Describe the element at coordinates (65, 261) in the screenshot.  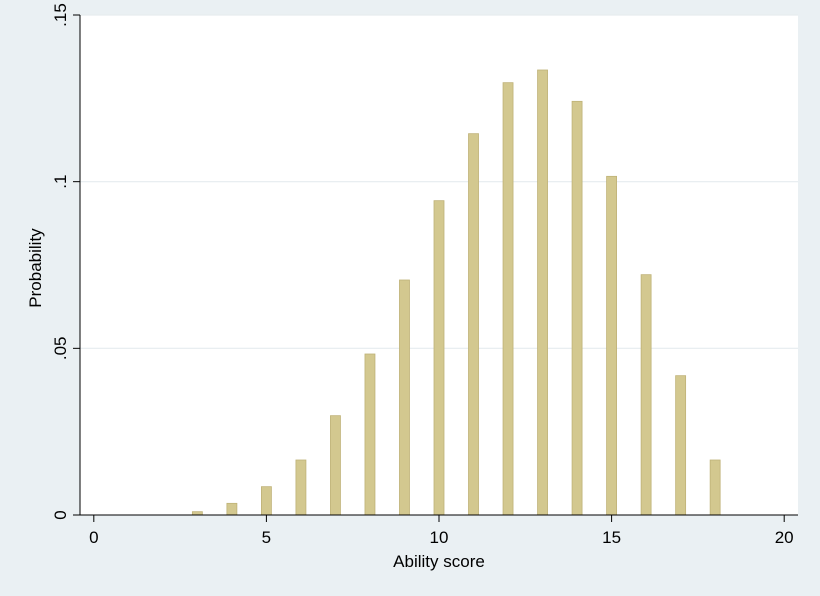
I see `y-axis-ticks: 0 .05 .1 .15` at that location.